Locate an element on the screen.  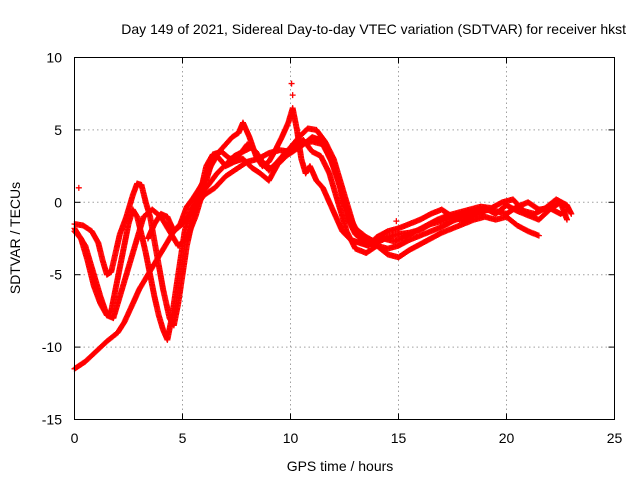
x-tick-label: 15 is located at coordinates (399, 438).